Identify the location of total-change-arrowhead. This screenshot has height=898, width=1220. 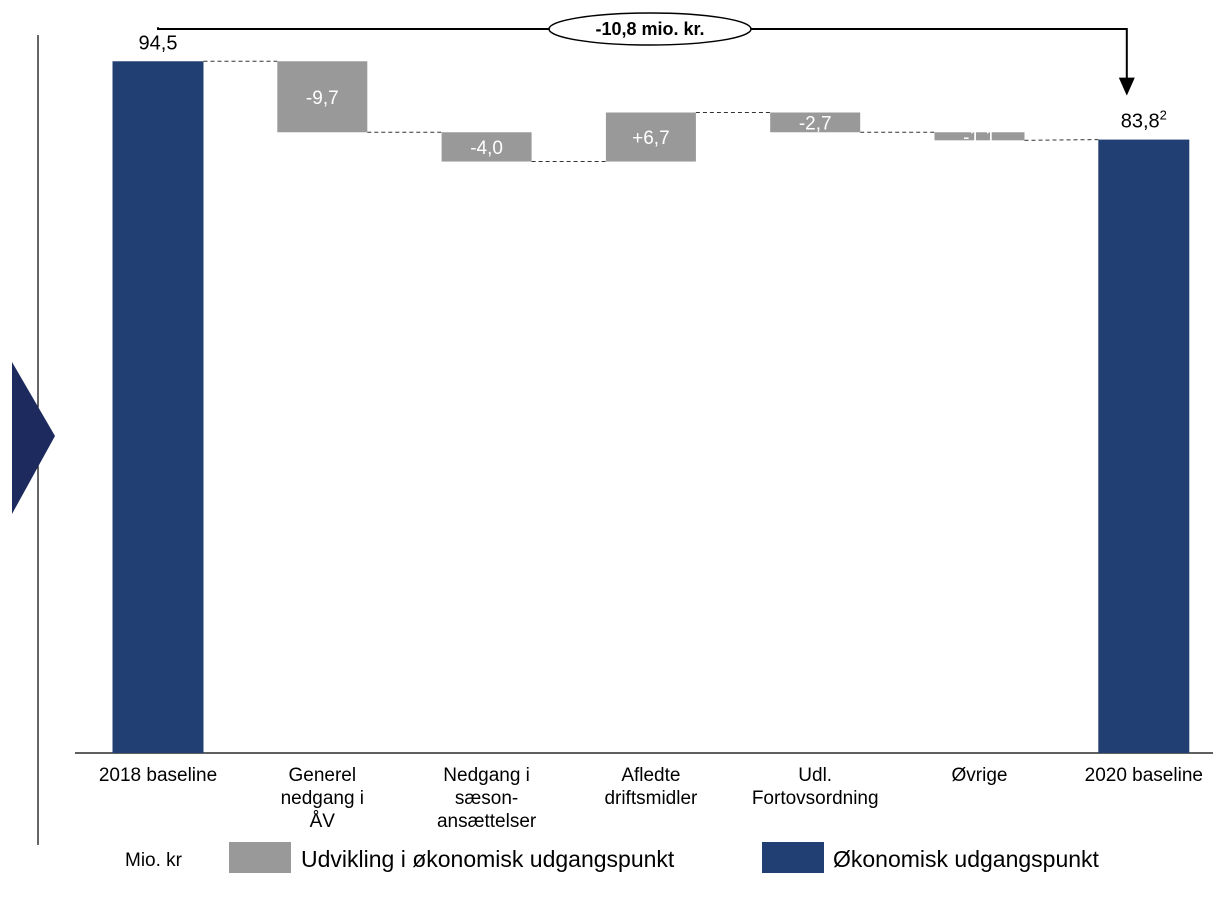
(1126, 86).